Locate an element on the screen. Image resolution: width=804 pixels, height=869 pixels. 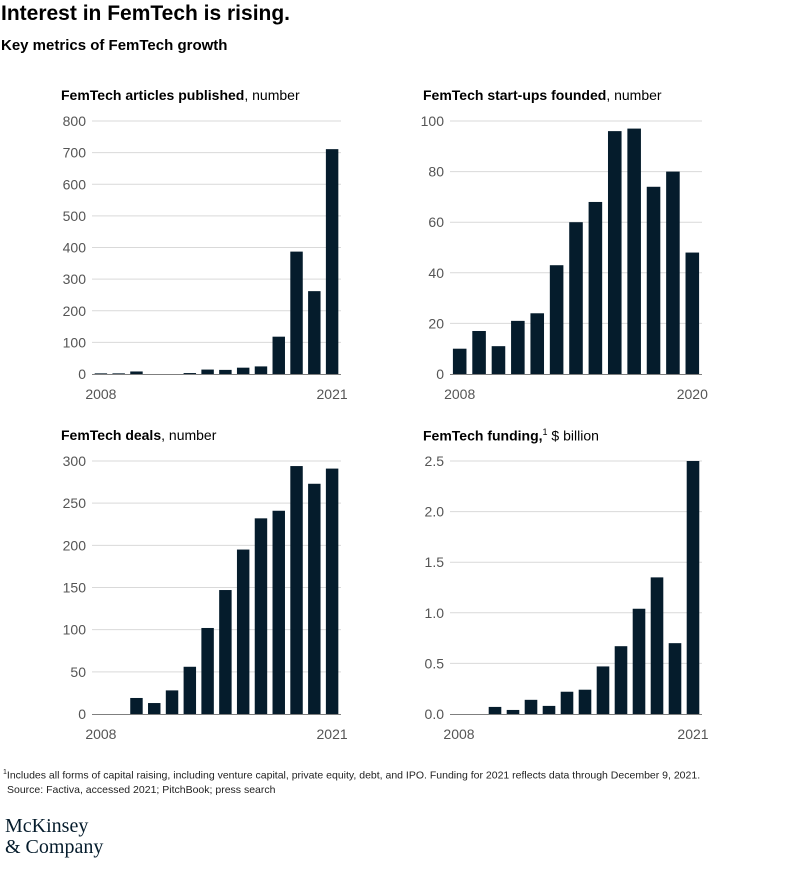
mckinsey-logo: McKinsey & Company is located at coordinates (54, 837).